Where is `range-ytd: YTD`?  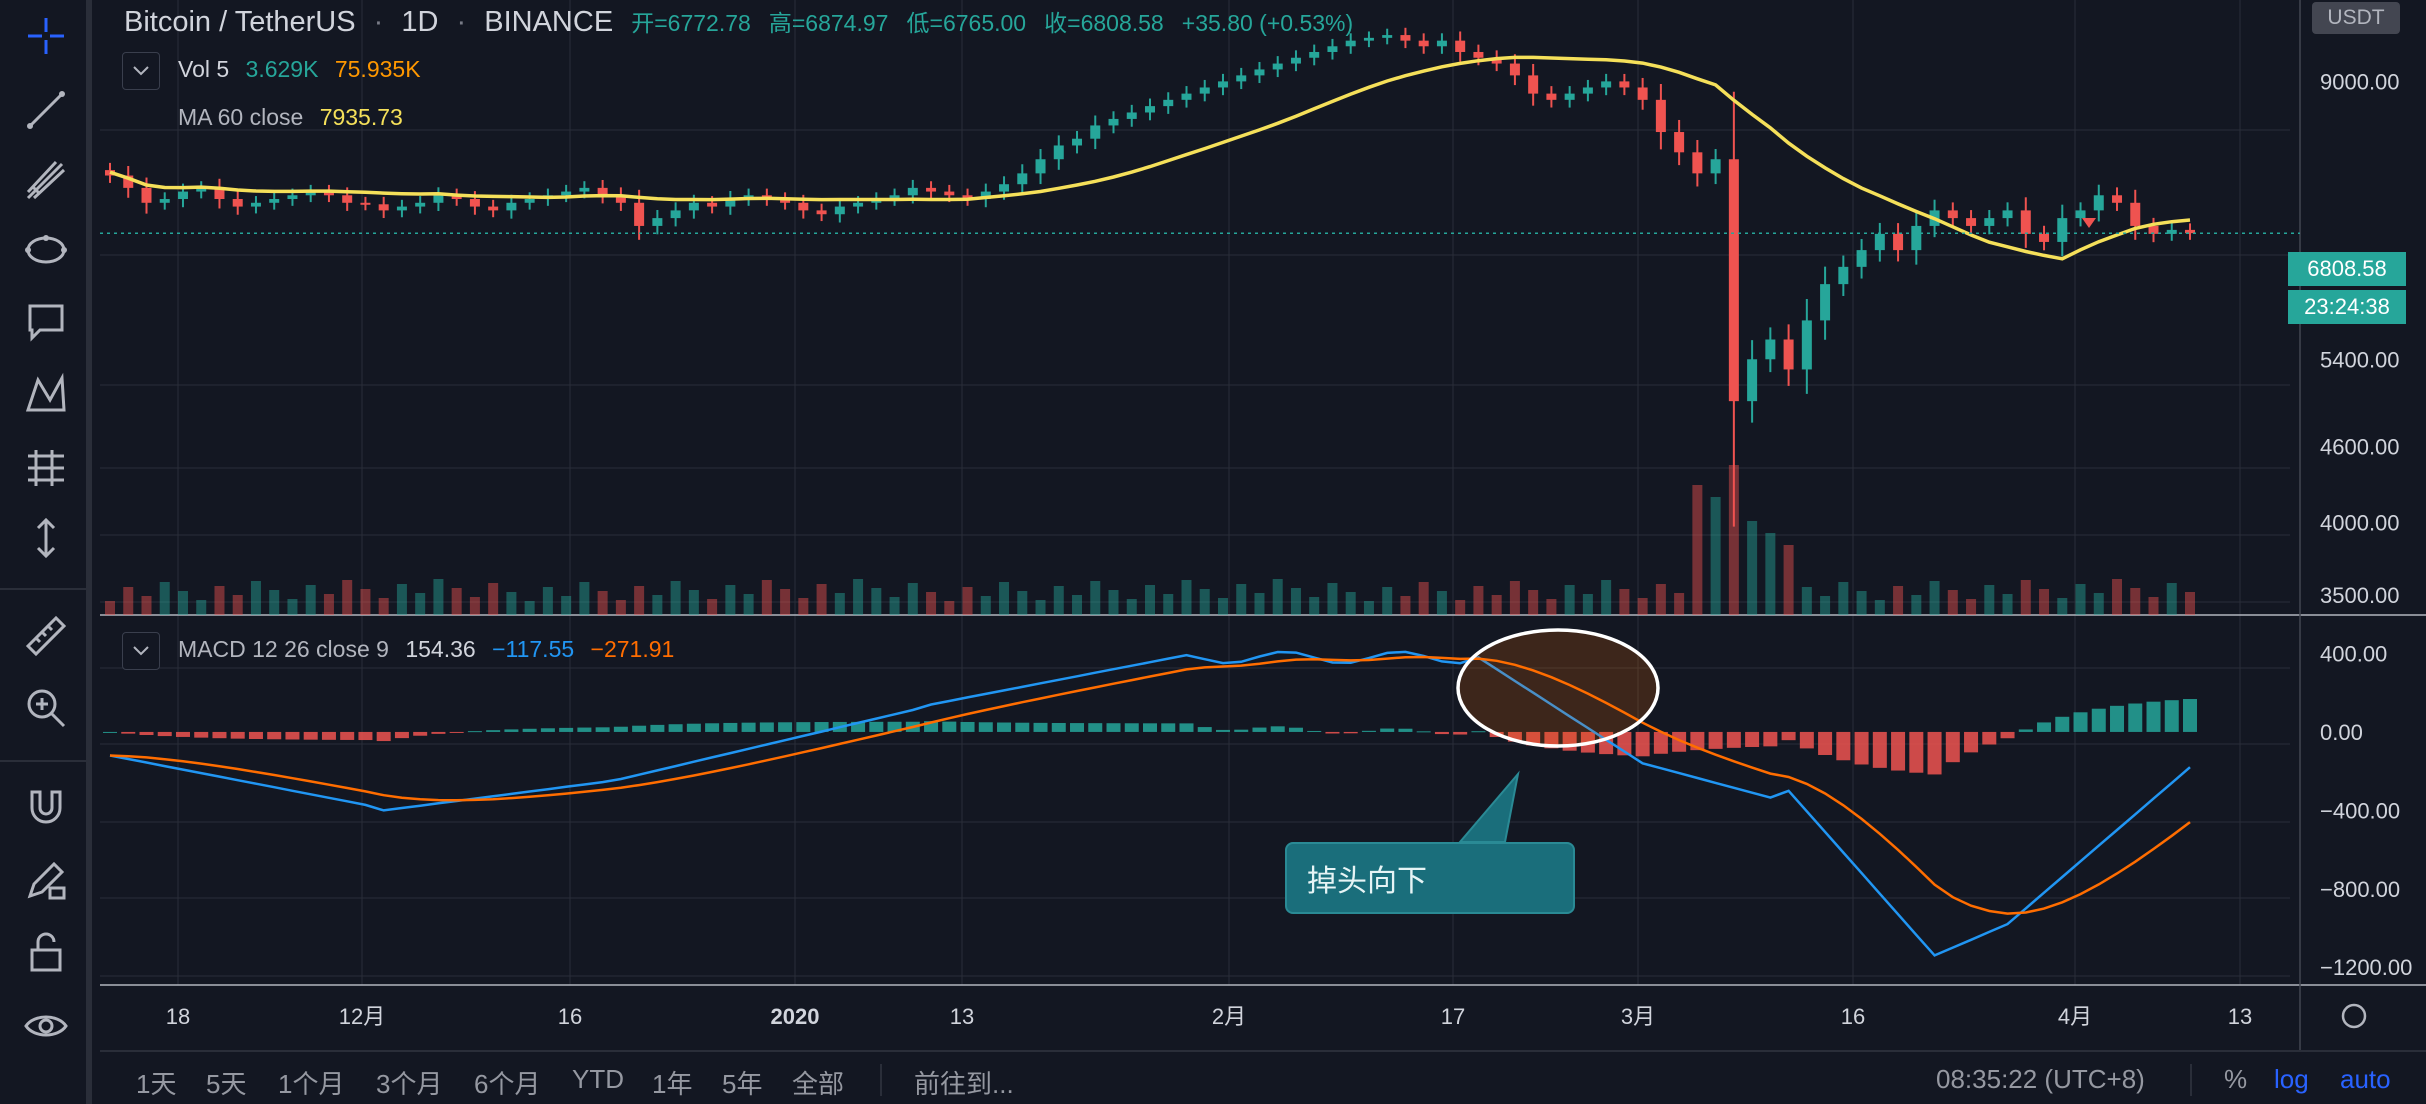 range-ytd: YTD is located at coordinates (598, 1079).